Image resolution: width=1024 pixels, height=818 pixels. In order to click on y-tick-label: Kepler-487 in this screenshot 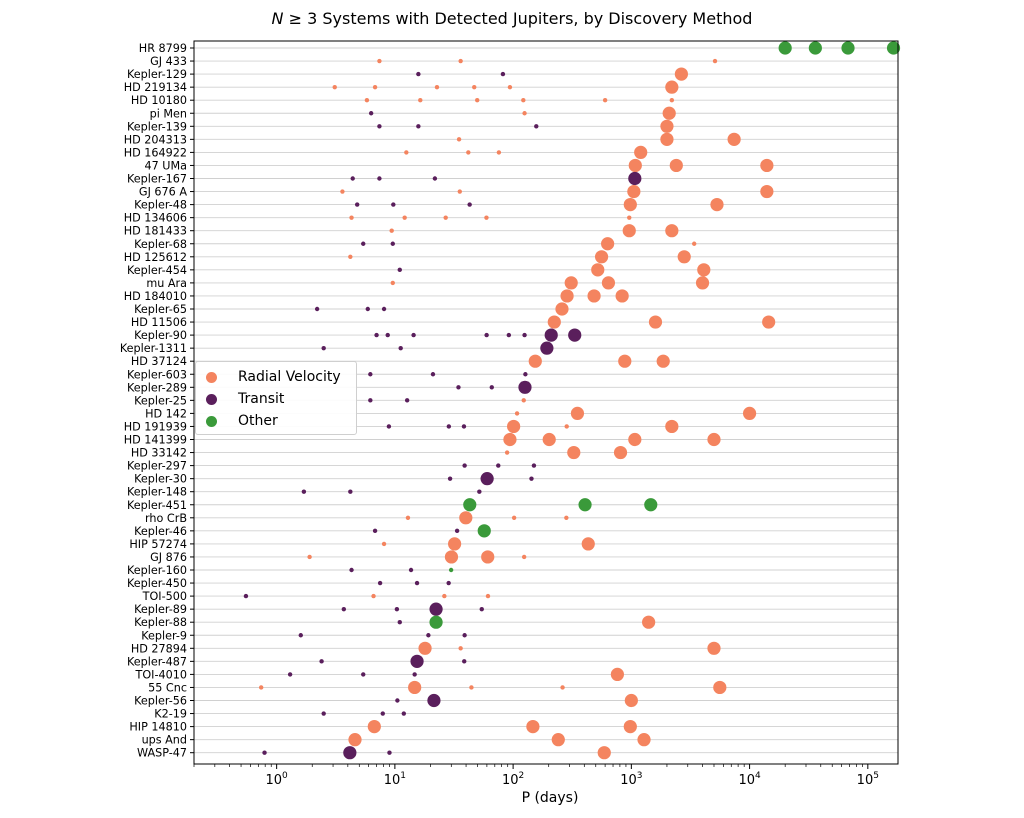, I will do `click(157, 661)`.